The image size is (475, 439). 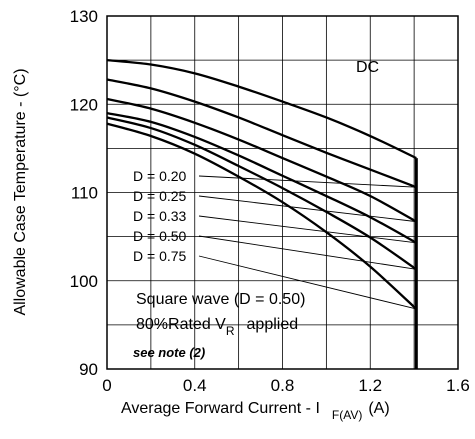 What do you see at coordinates (283, 385) in the screenshot?
I see `x-tick-label: 0.8` at bounding box center [283, 385].